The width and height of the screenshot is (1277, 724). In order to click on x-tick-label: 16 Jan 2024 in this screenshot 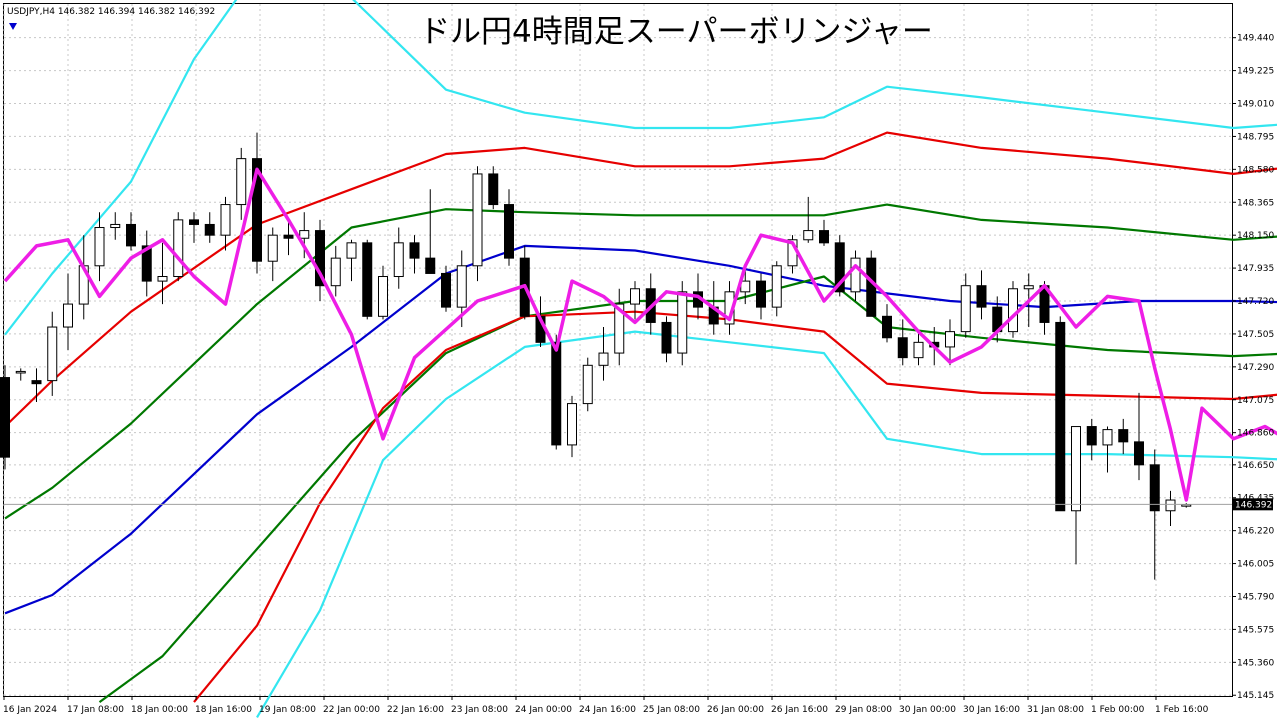, I will do `click(30, 710)`.